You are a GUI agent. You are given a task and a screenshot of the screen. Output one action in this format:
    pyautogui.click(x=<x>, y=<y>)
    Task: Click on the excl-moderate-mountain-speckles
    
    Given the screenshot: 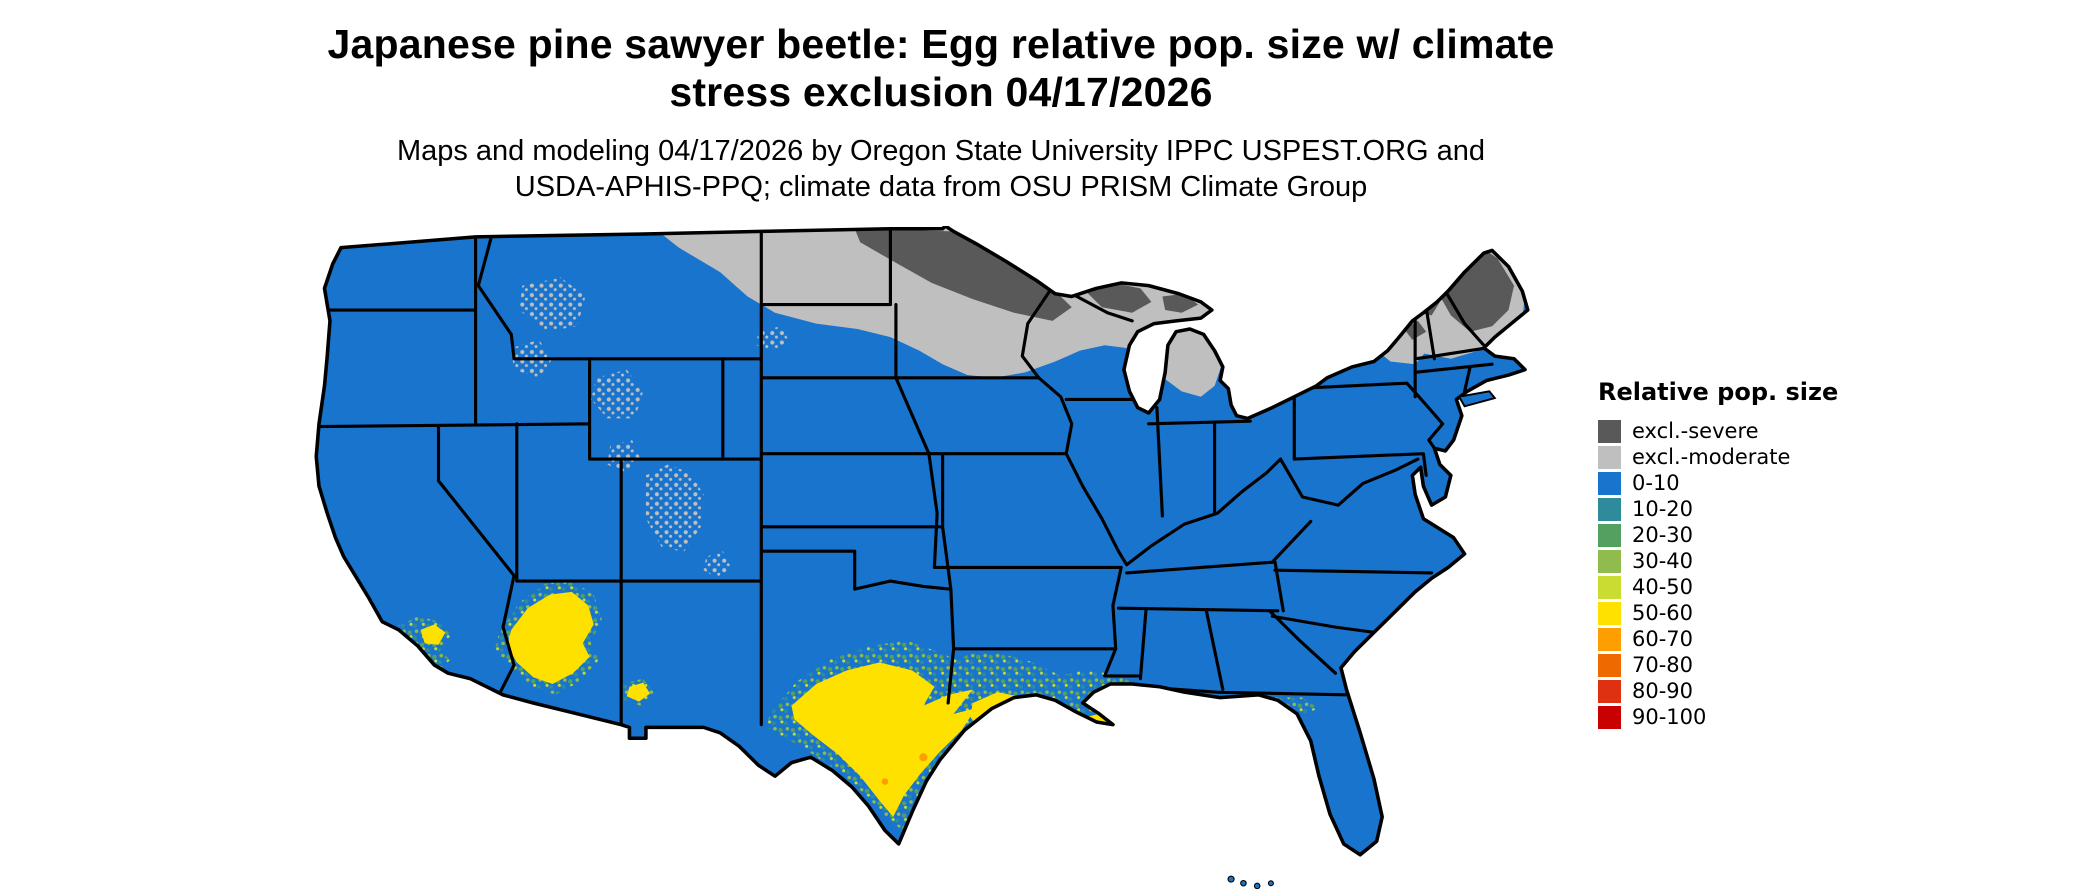 What is the action you would take?
    pyautogui.click(x=650, y=428)
    